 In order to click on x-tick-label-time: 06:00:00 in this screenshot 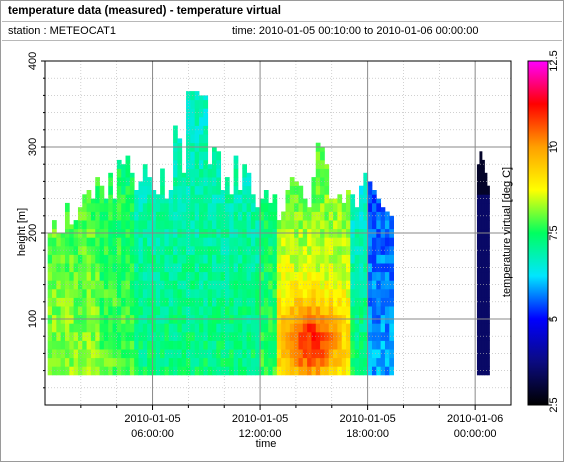, I will do `click(152, 434)`.